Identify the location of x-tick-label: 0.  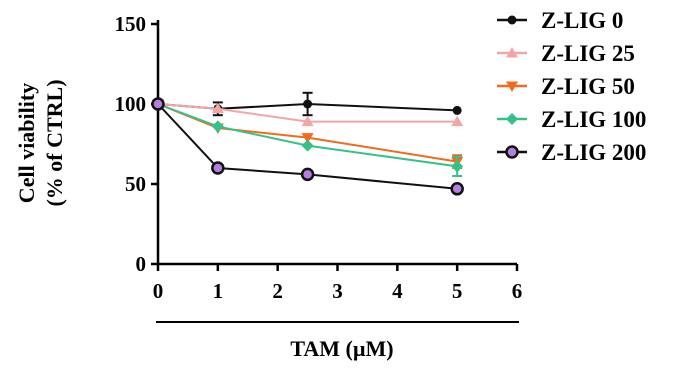
(158, 291).